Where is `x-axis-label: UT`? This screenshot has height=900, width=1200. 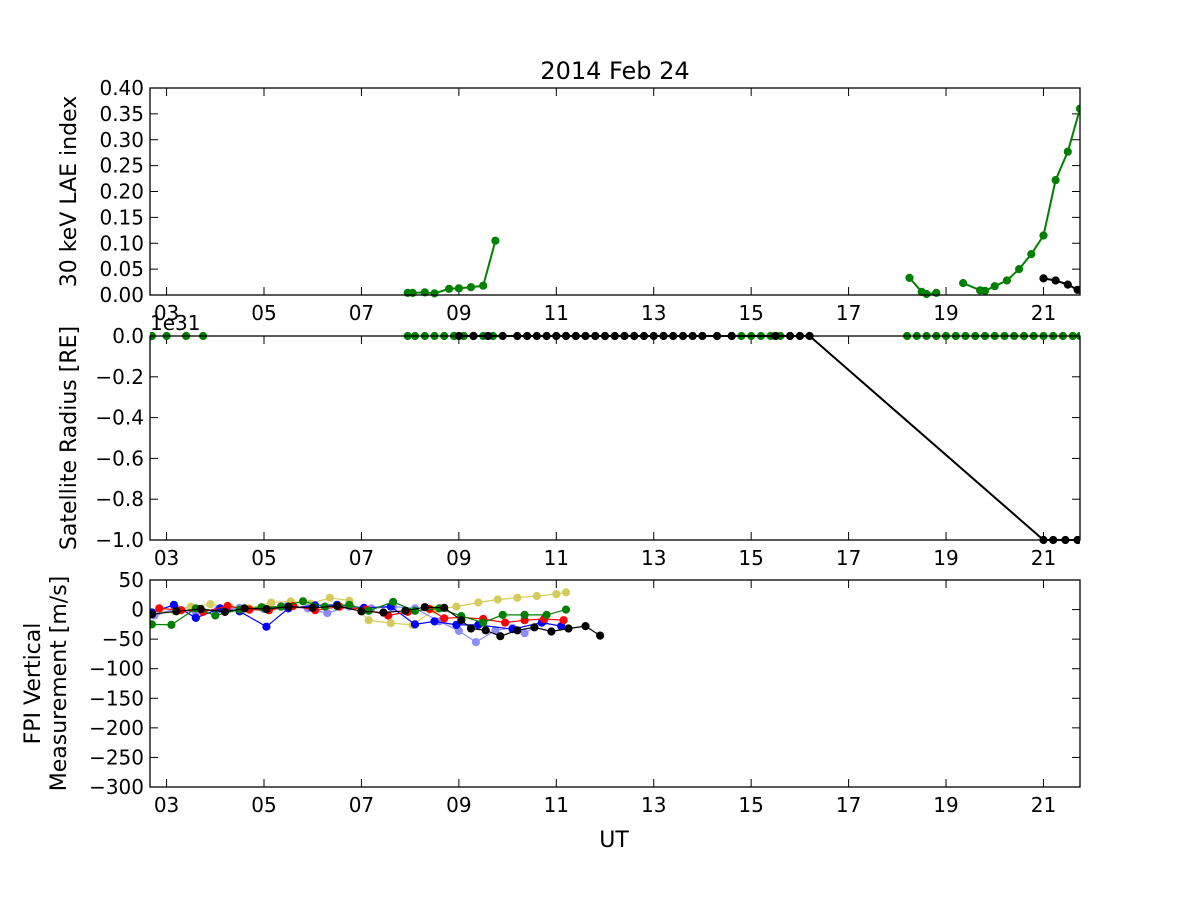
x-axis-label: UT is located at coordinates (614, 840).